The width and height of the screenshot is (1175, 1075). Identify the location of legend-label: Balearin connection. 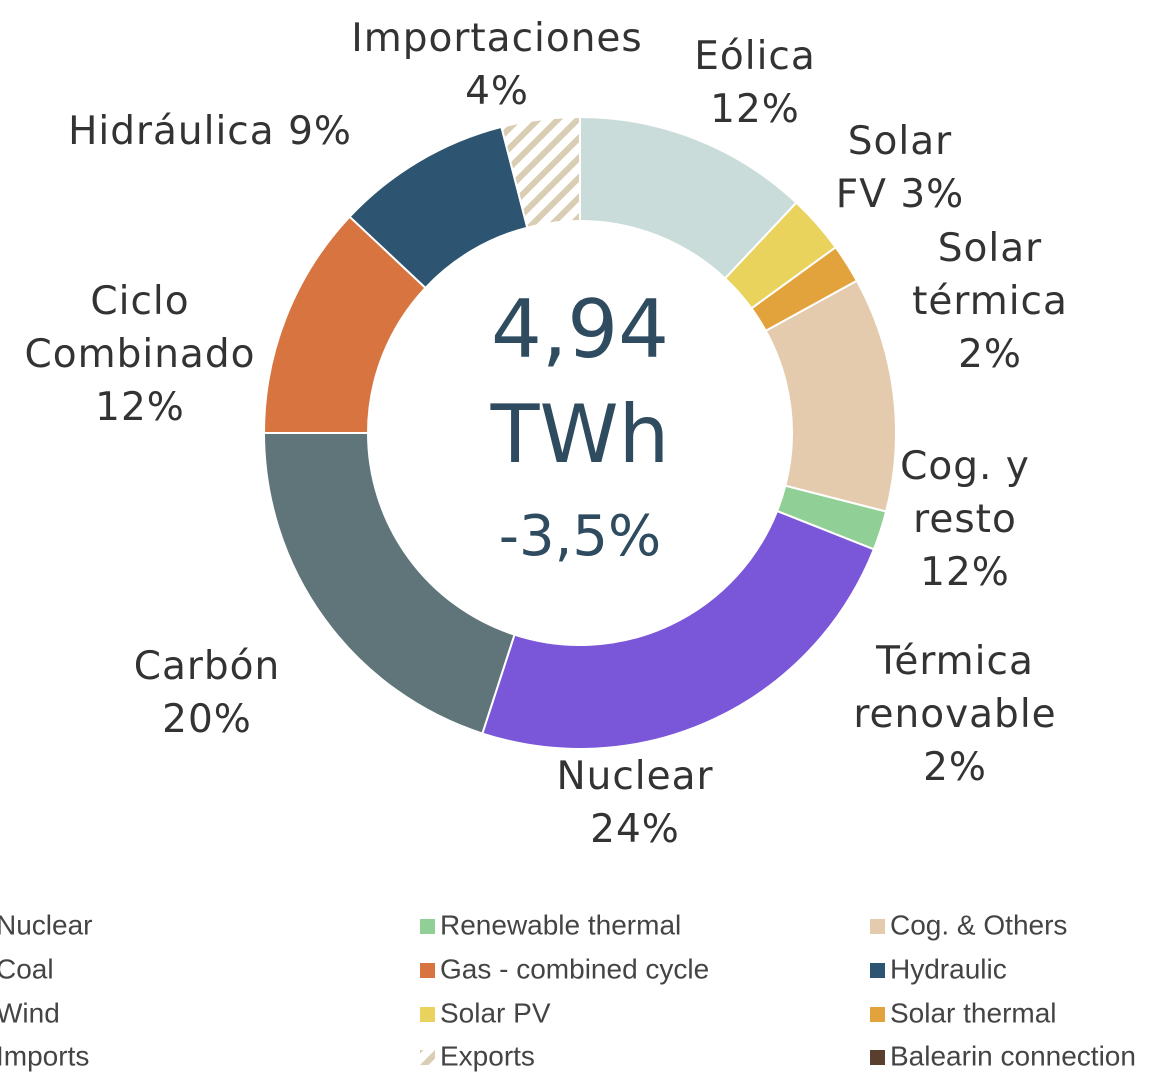
(1013, 1055).